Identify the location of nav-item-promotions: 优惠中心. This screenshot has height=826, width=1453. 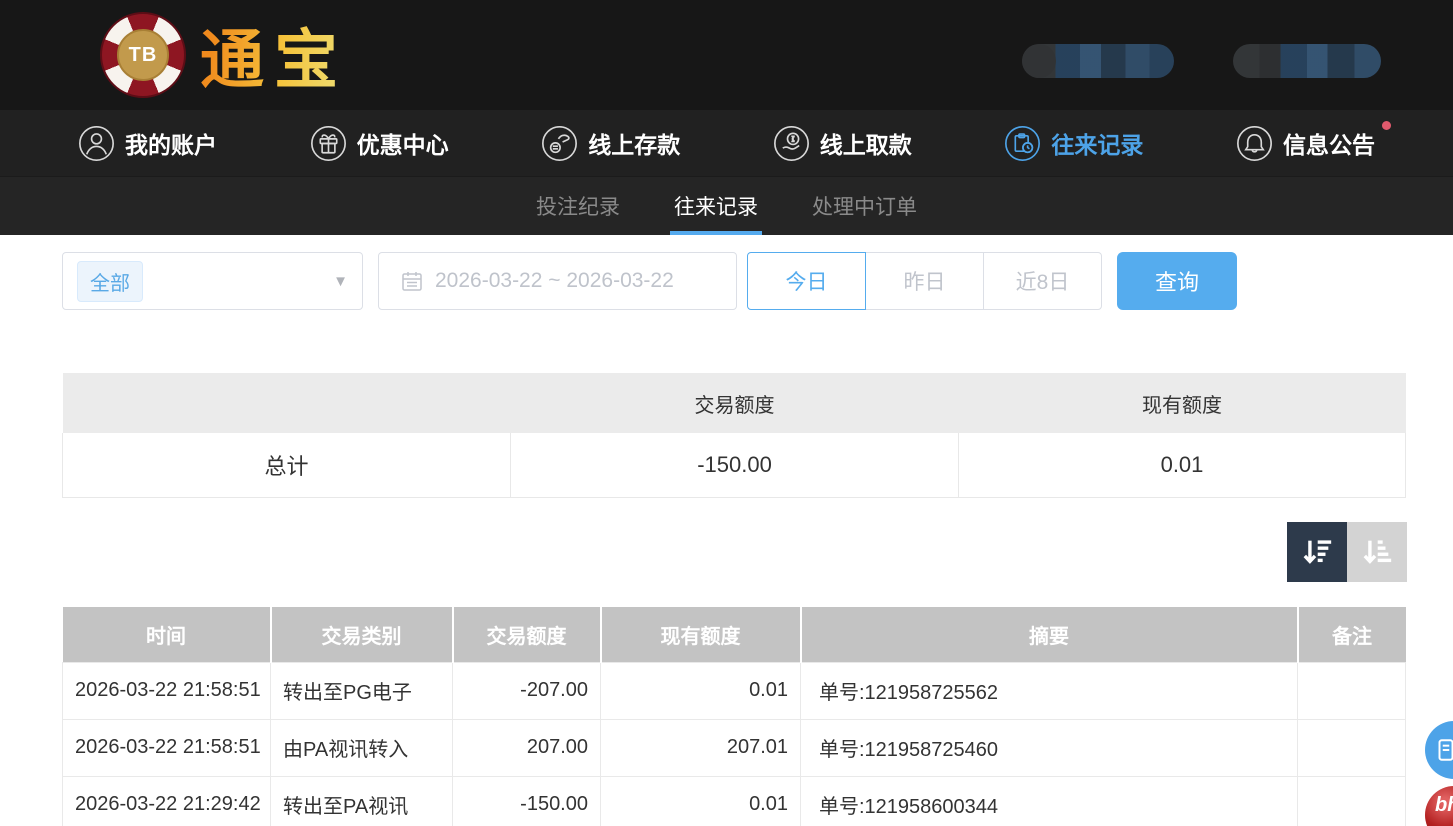
(379, 143).